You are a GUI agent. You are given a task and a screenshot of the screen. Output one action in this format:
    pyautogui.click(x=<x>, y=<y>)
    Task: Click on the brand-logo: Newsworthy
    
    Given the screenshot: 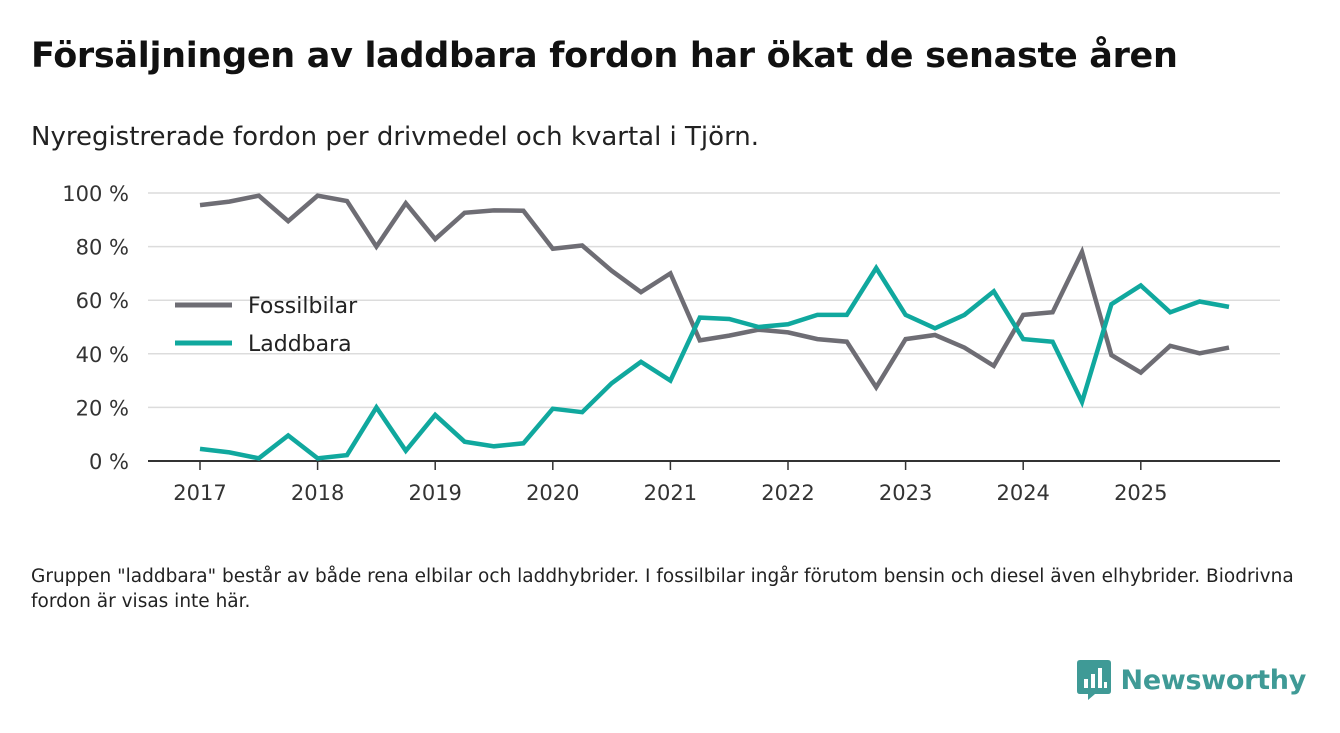 What is the action you would take?
    pyautogui.click(x=1191, y=680)
    